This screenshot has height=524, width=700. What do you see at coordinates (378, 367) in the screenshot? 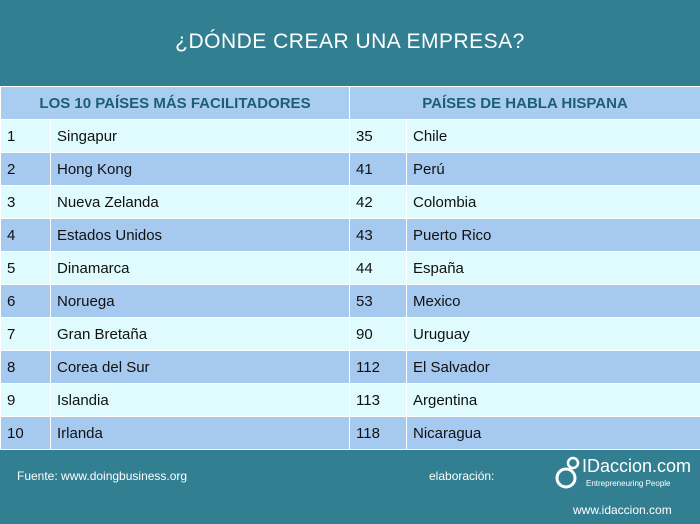
I see `rank-hispanic-cell: 112` at bounding box center [378, 367].